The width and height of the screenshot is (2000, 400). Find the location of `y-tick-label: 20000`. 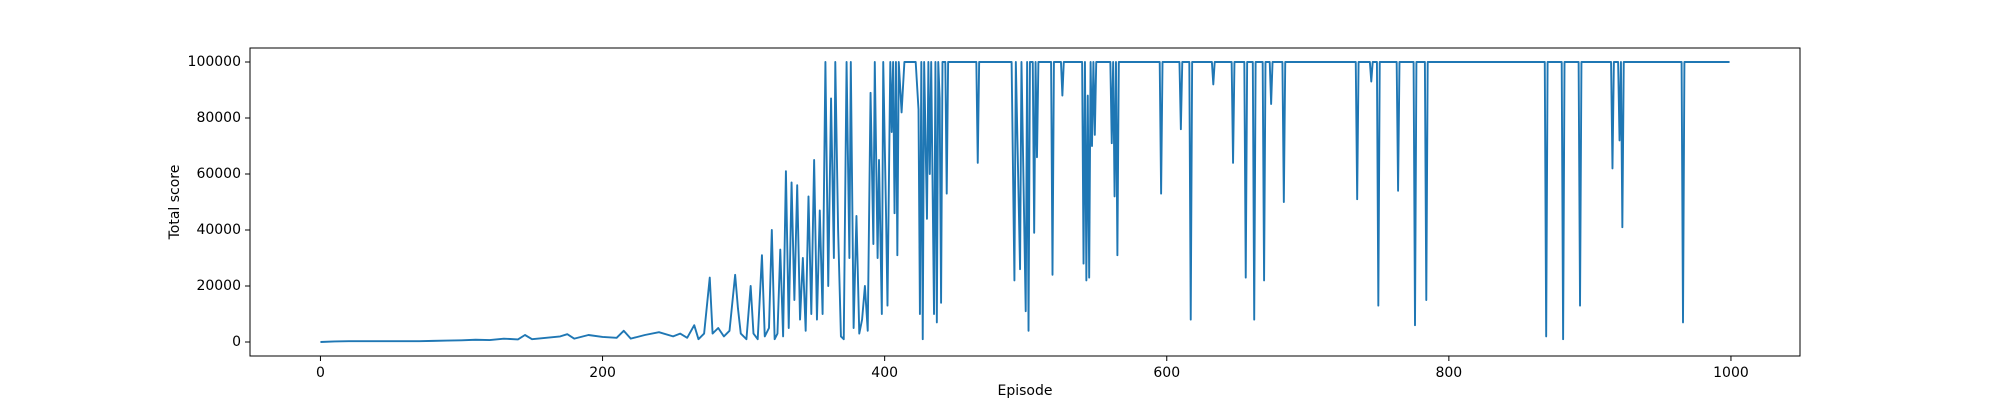

y-tick-label: 20000 is located at coordinates (218, 286).